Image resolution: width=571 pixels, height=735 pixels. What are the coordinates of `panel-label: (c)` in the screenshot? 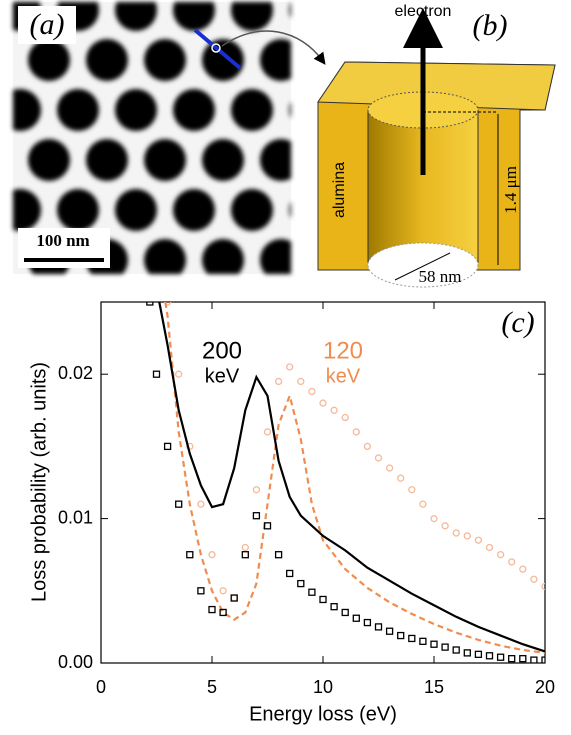 It's located at (517, 322).